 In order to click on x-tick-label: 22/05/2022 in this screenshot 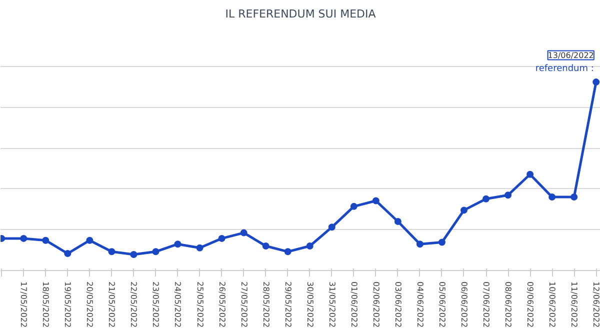, I will do `click(133, 305)`.